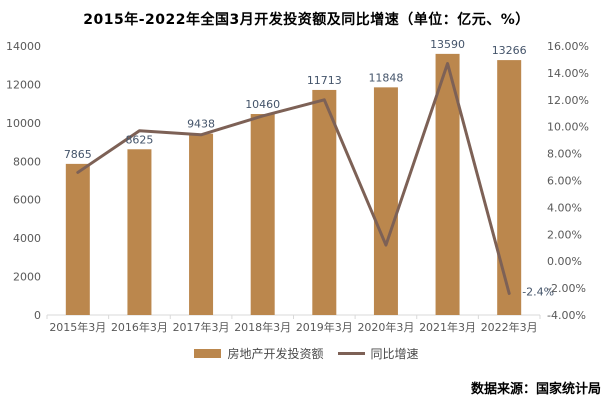 Image resolution: width=613 pixels, height=405 pixels. Describe the element at coordinates (27, 238) in the screenshot. I see `left-axis-tick: 4000` at that location.